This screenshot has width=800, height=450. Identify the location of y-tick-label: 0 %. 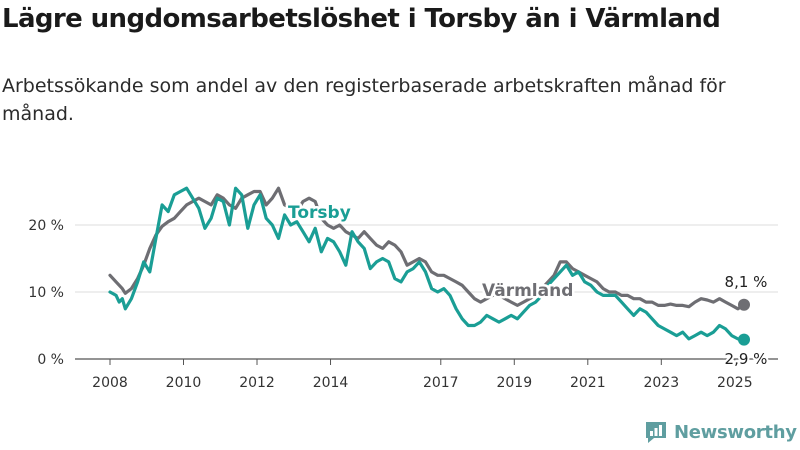
(50, 360).